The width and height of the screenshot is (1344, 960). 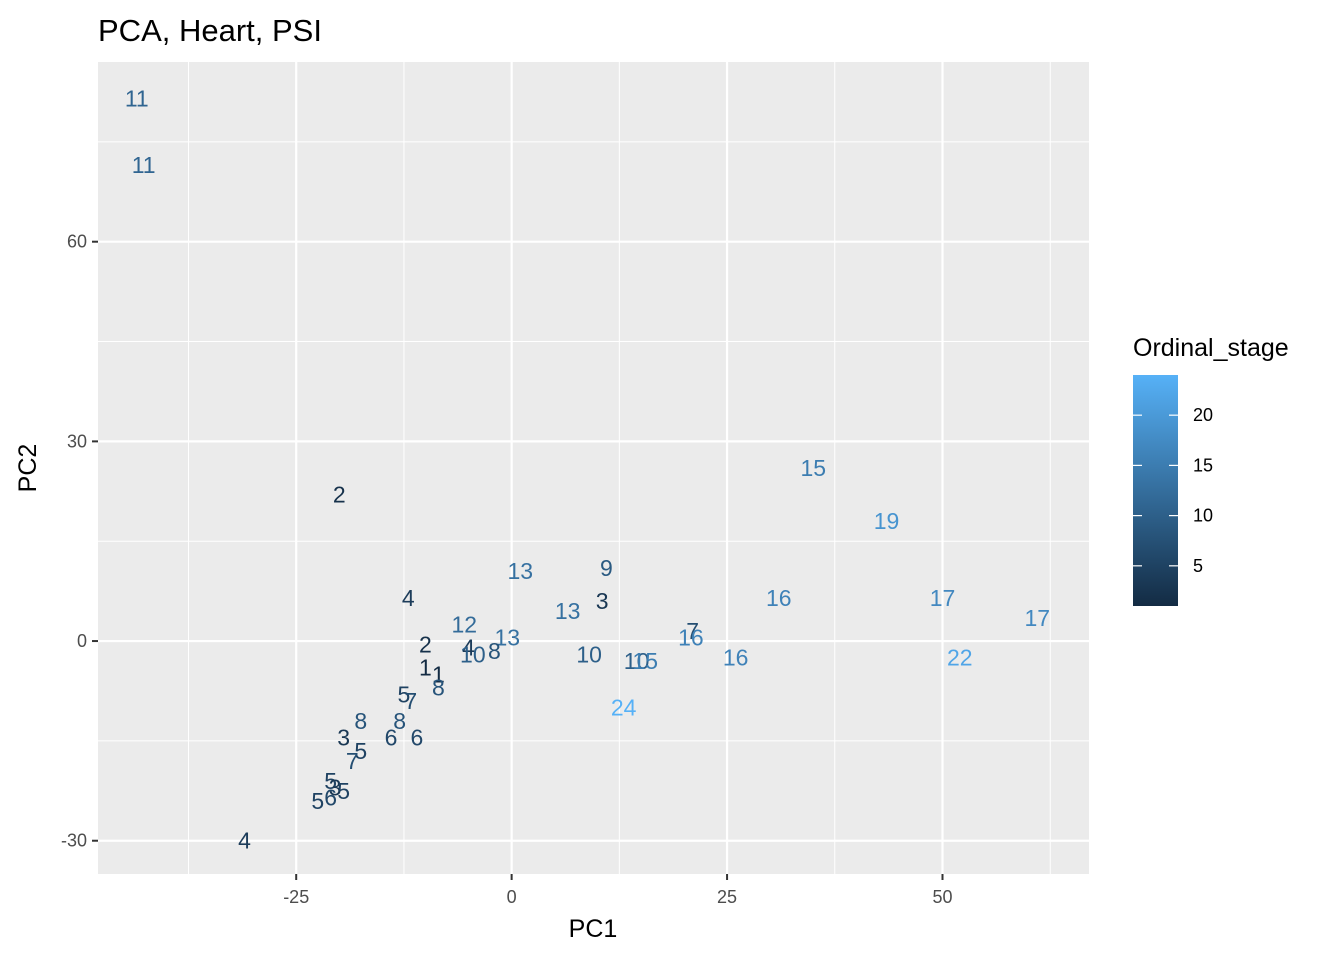 What do you see at coordinates (512, 897) in the screenshot?
I see `x-tick-label: 0` at bounding box center [512, 897].